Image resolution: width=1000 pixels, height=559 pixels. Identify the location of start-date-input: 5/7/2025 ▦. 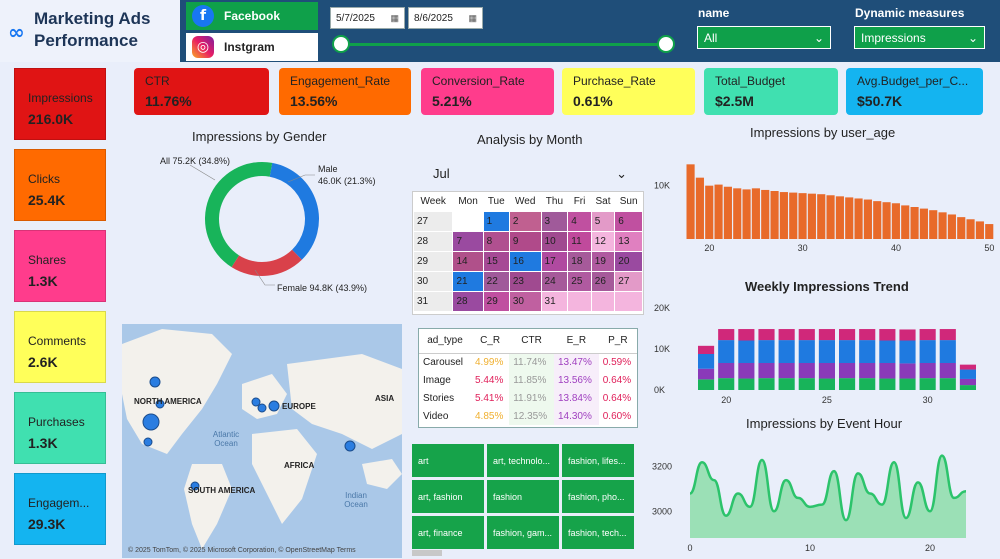
(367, 18).